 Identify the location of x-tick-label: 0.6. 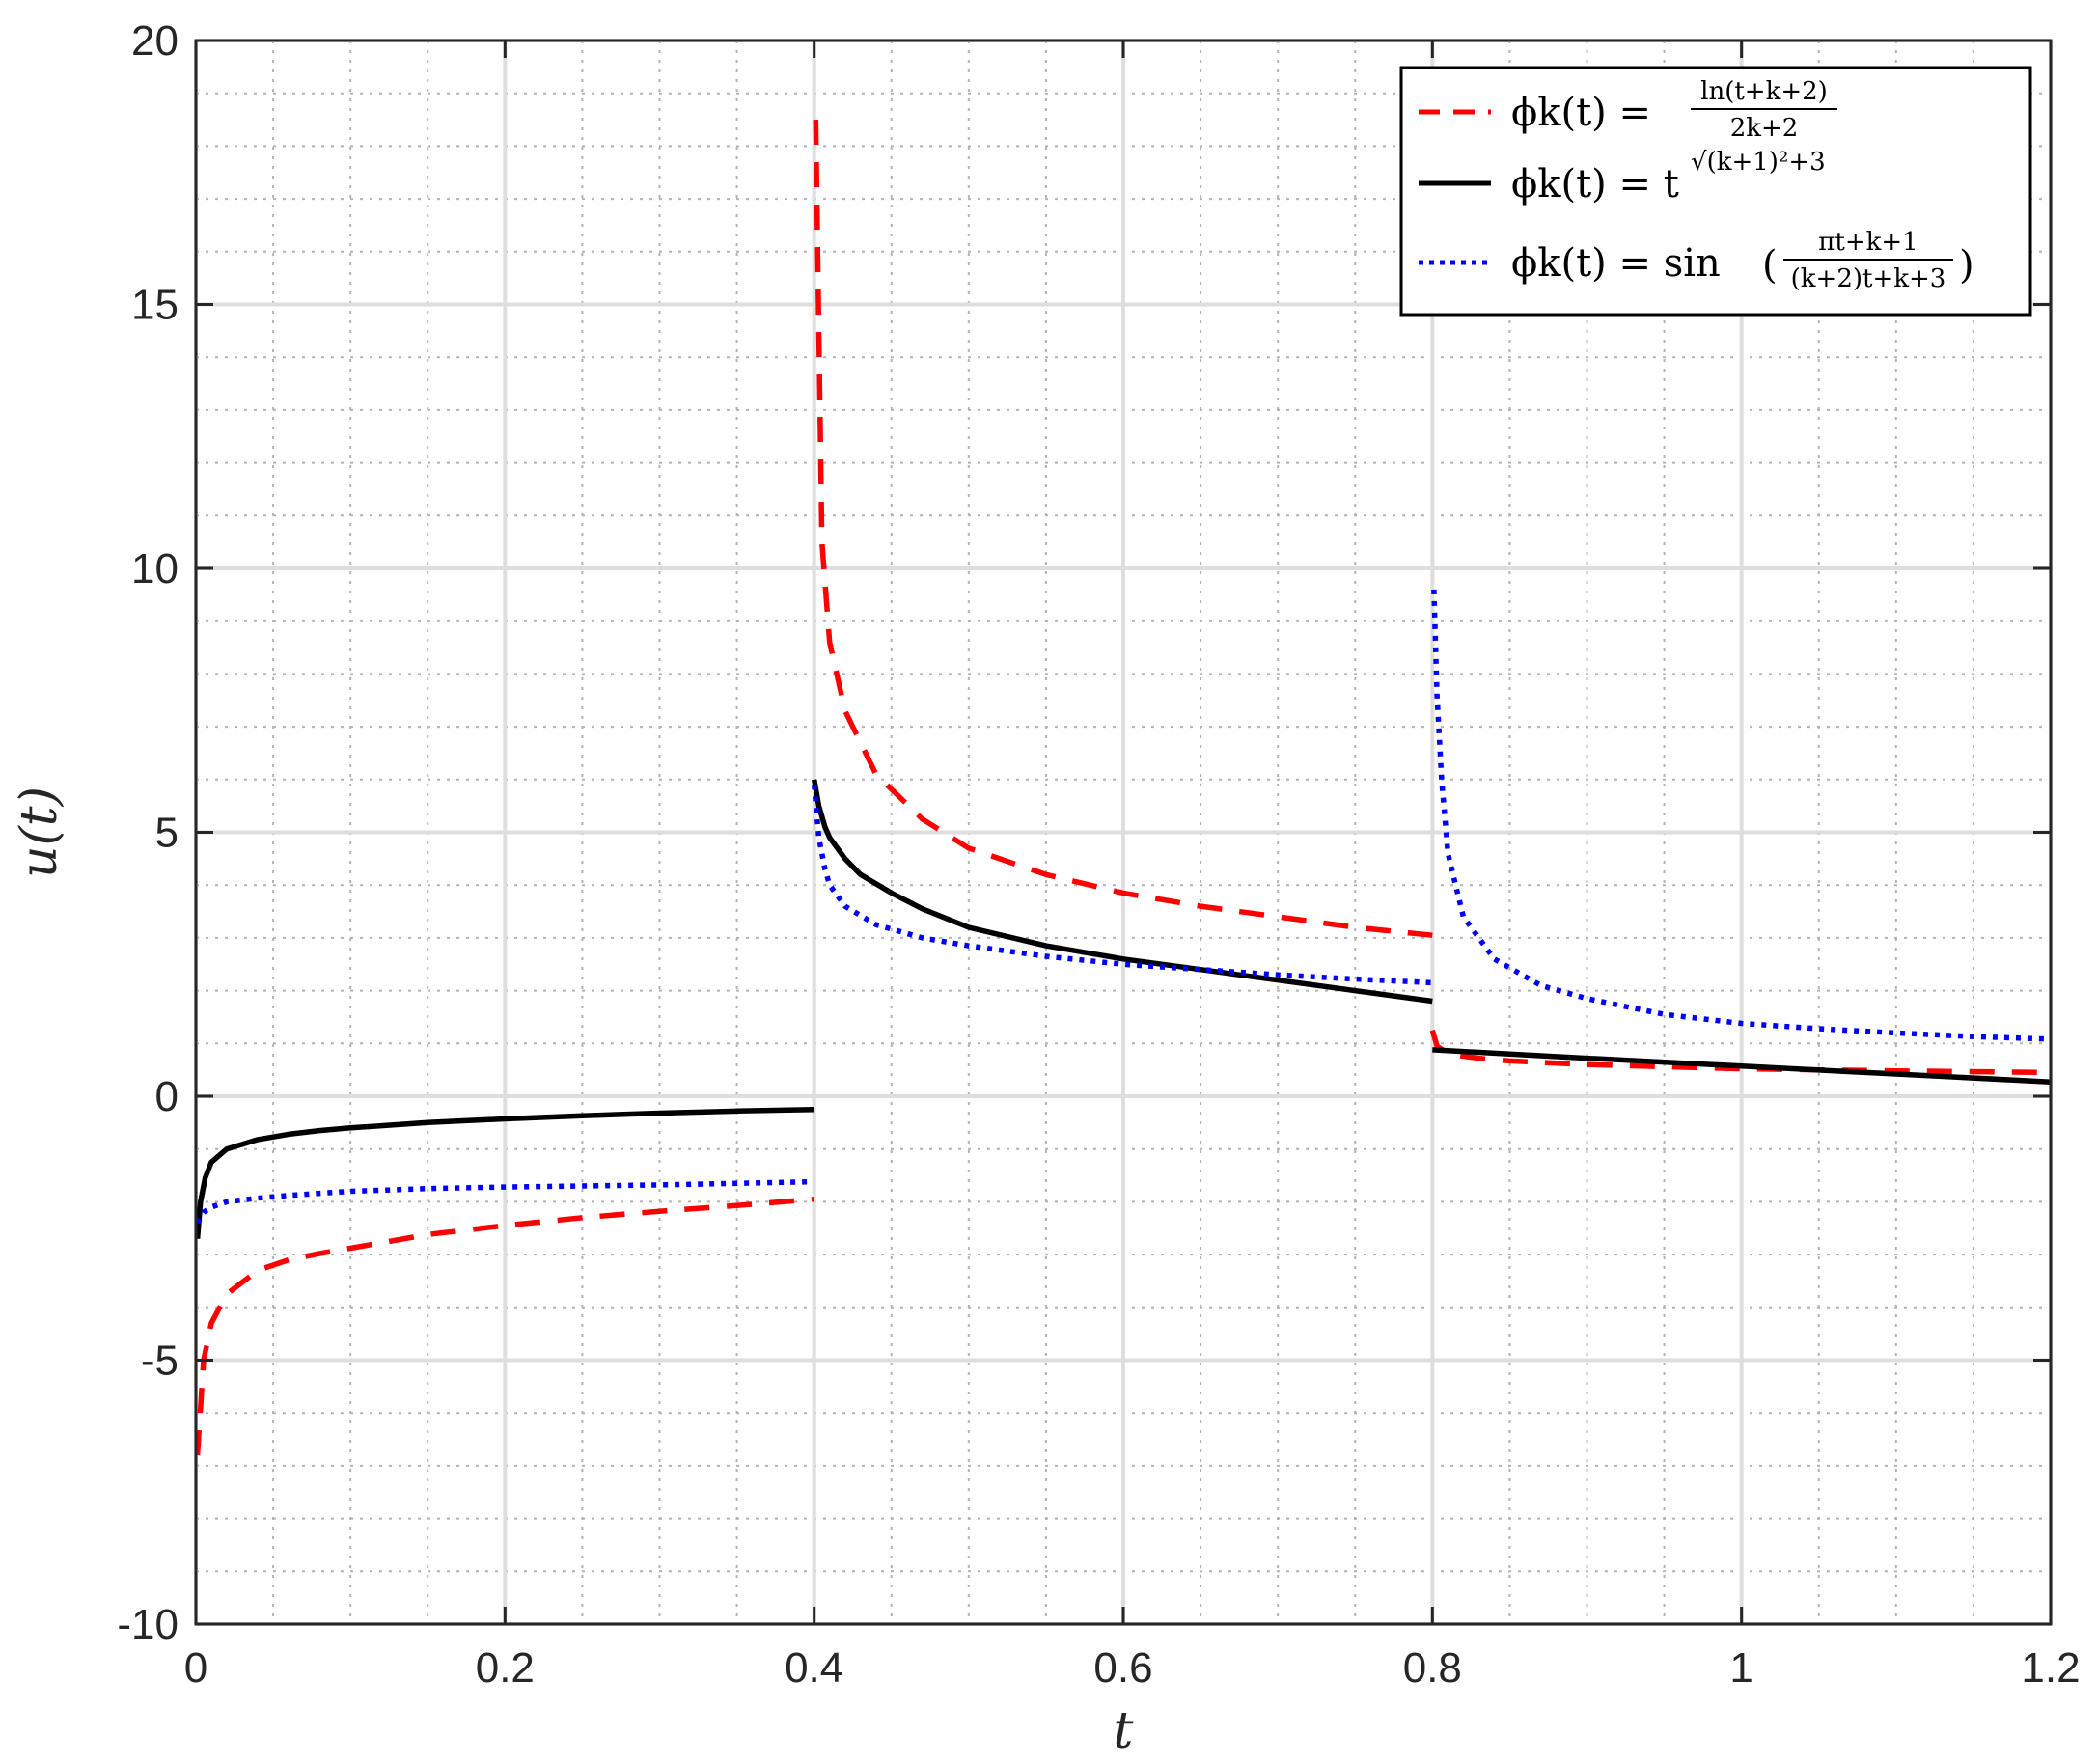
(1122, 1668).